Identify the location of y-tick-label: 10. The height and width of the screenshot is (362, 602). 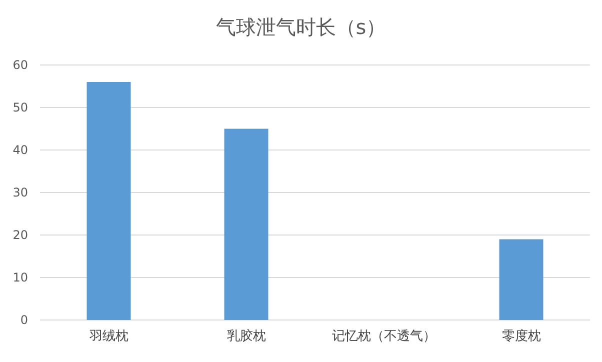
(20, 277).